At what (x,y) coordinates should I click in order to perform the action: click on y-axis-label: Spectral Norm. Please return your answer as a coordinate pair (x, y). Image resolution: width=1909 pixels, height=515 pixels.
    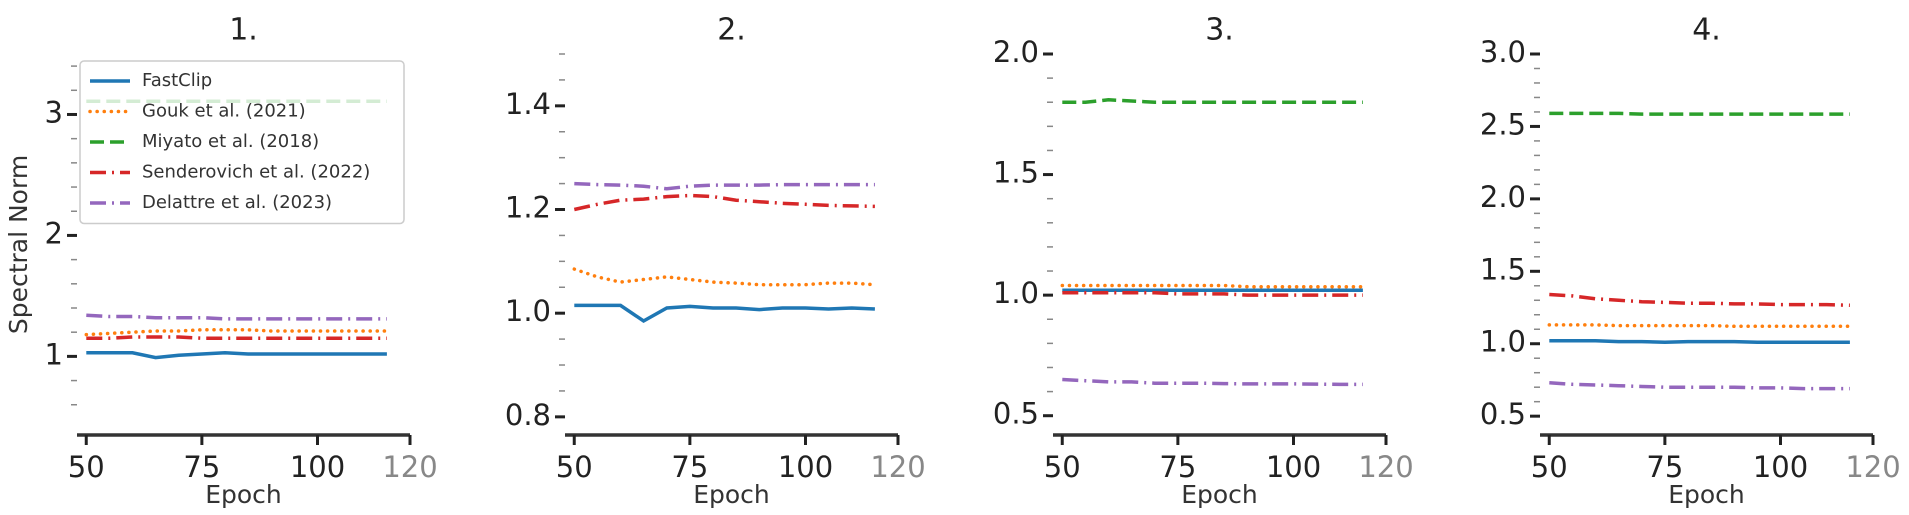
    Looking at the image, I should click on (18, 244).